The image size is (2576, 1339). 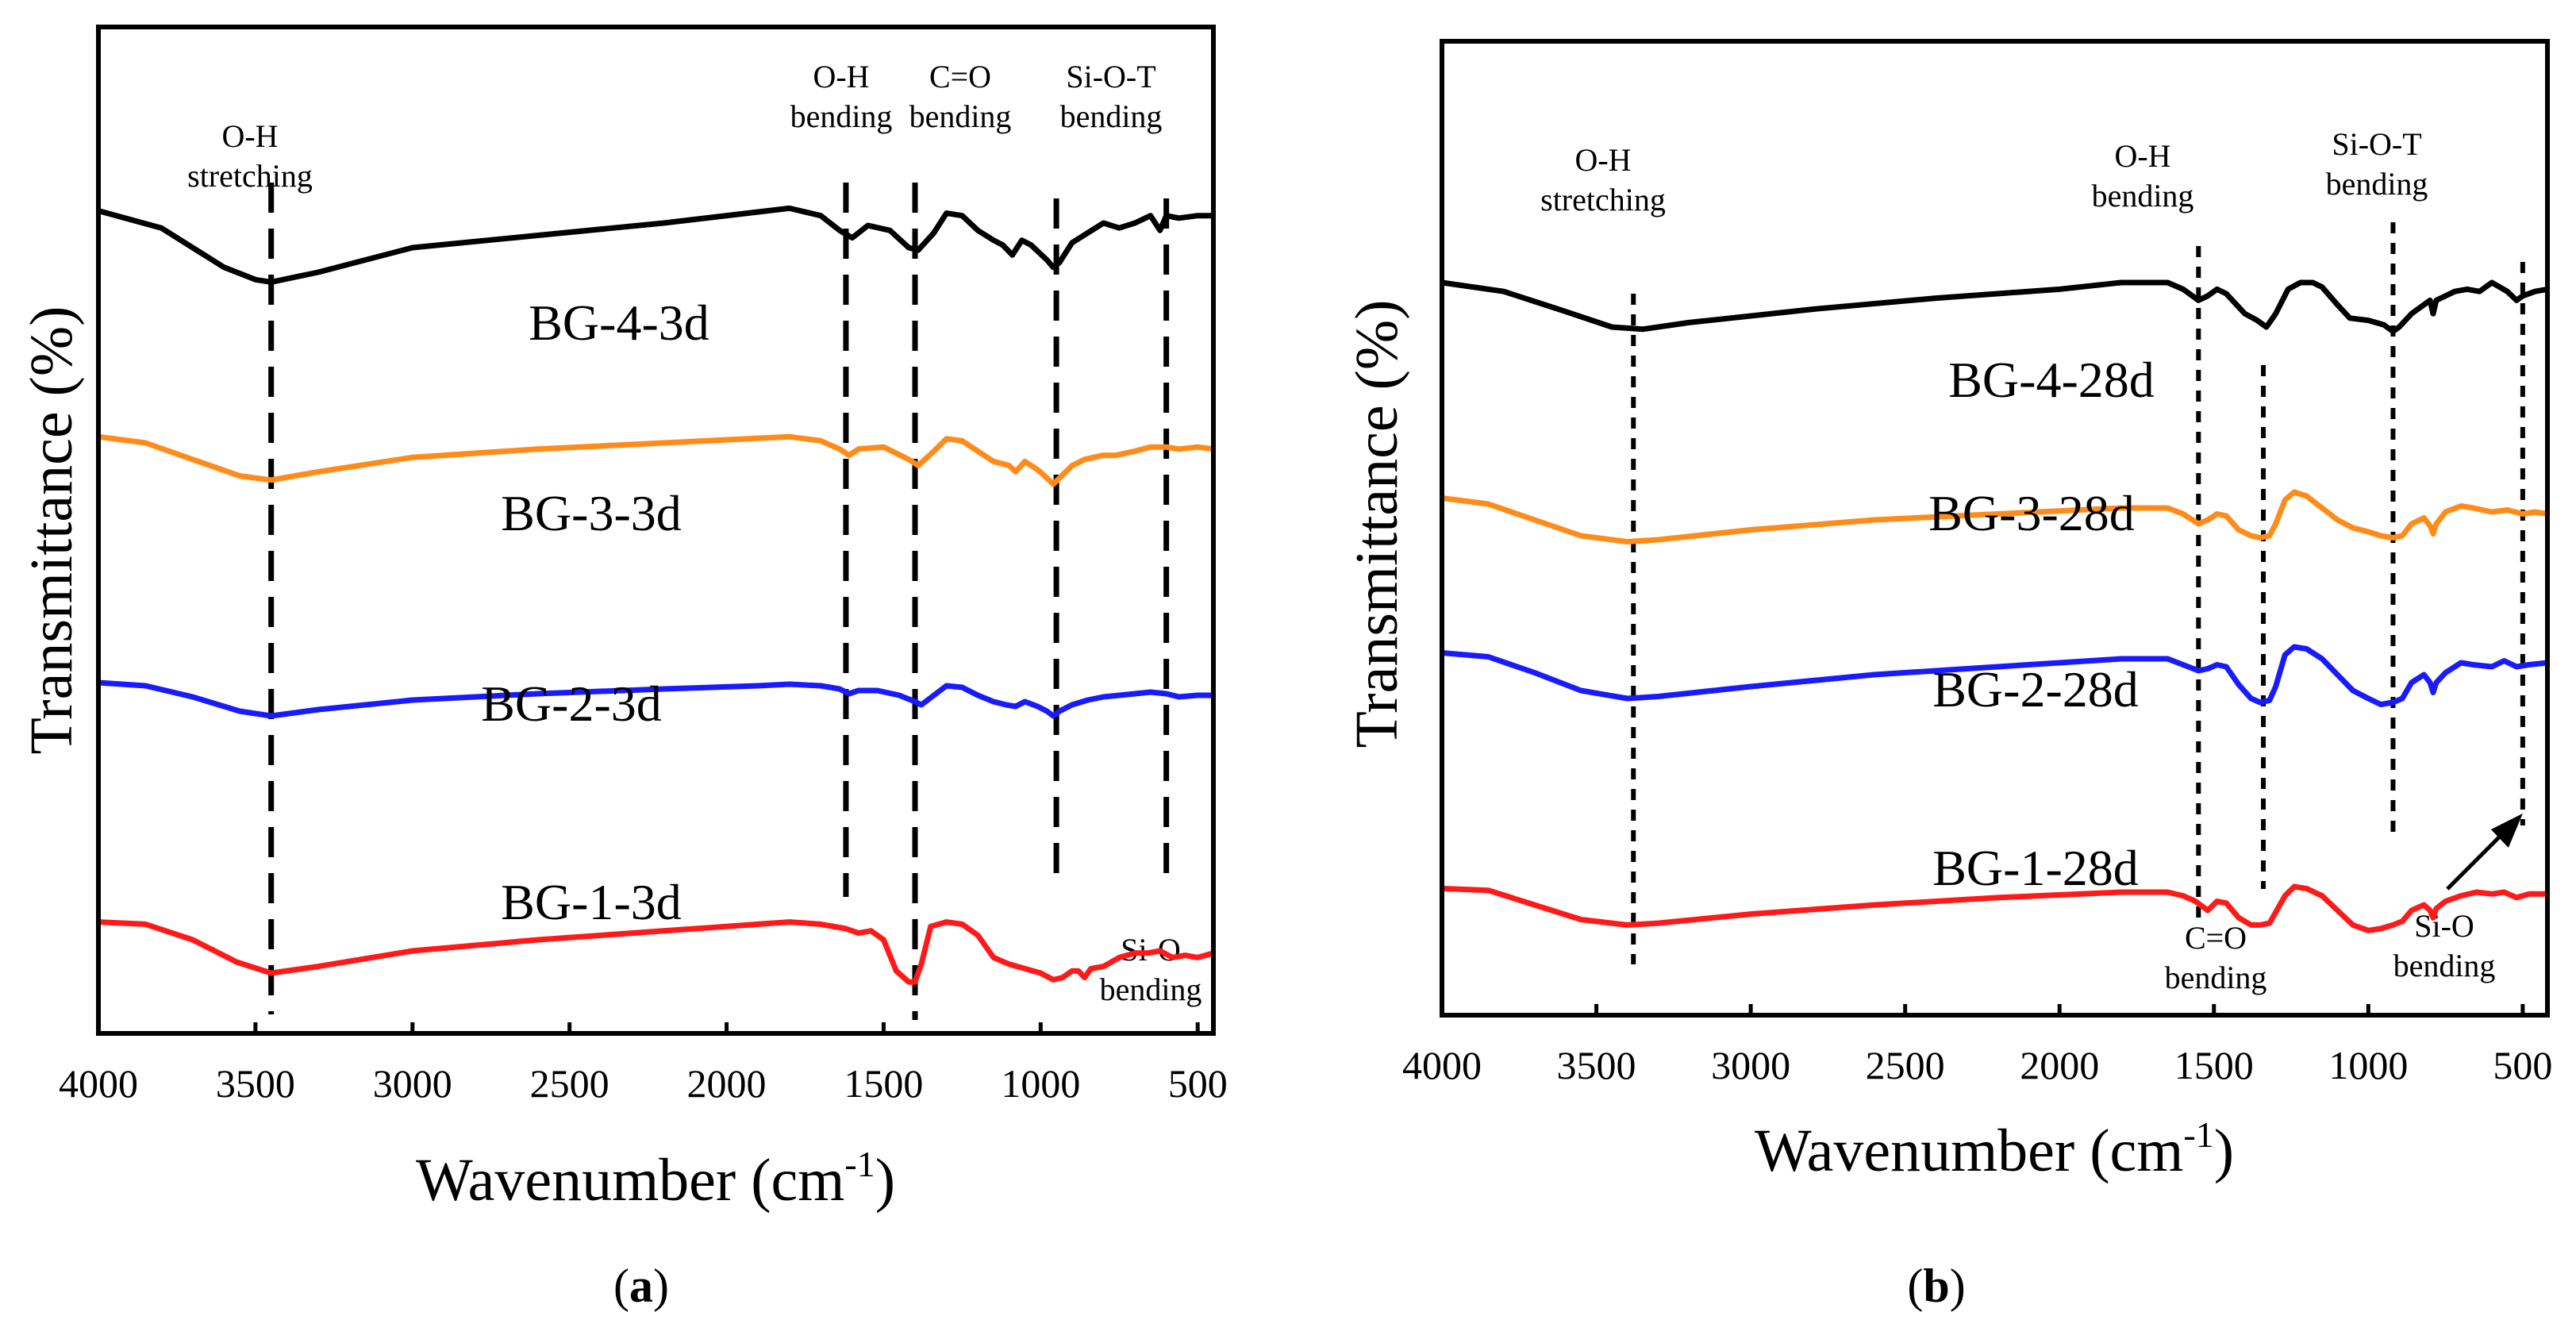 I want to click on x-ticks-b: 4000 3500 3000 2500 2000 1500 1000 500, so click(x=1977, y=1045).